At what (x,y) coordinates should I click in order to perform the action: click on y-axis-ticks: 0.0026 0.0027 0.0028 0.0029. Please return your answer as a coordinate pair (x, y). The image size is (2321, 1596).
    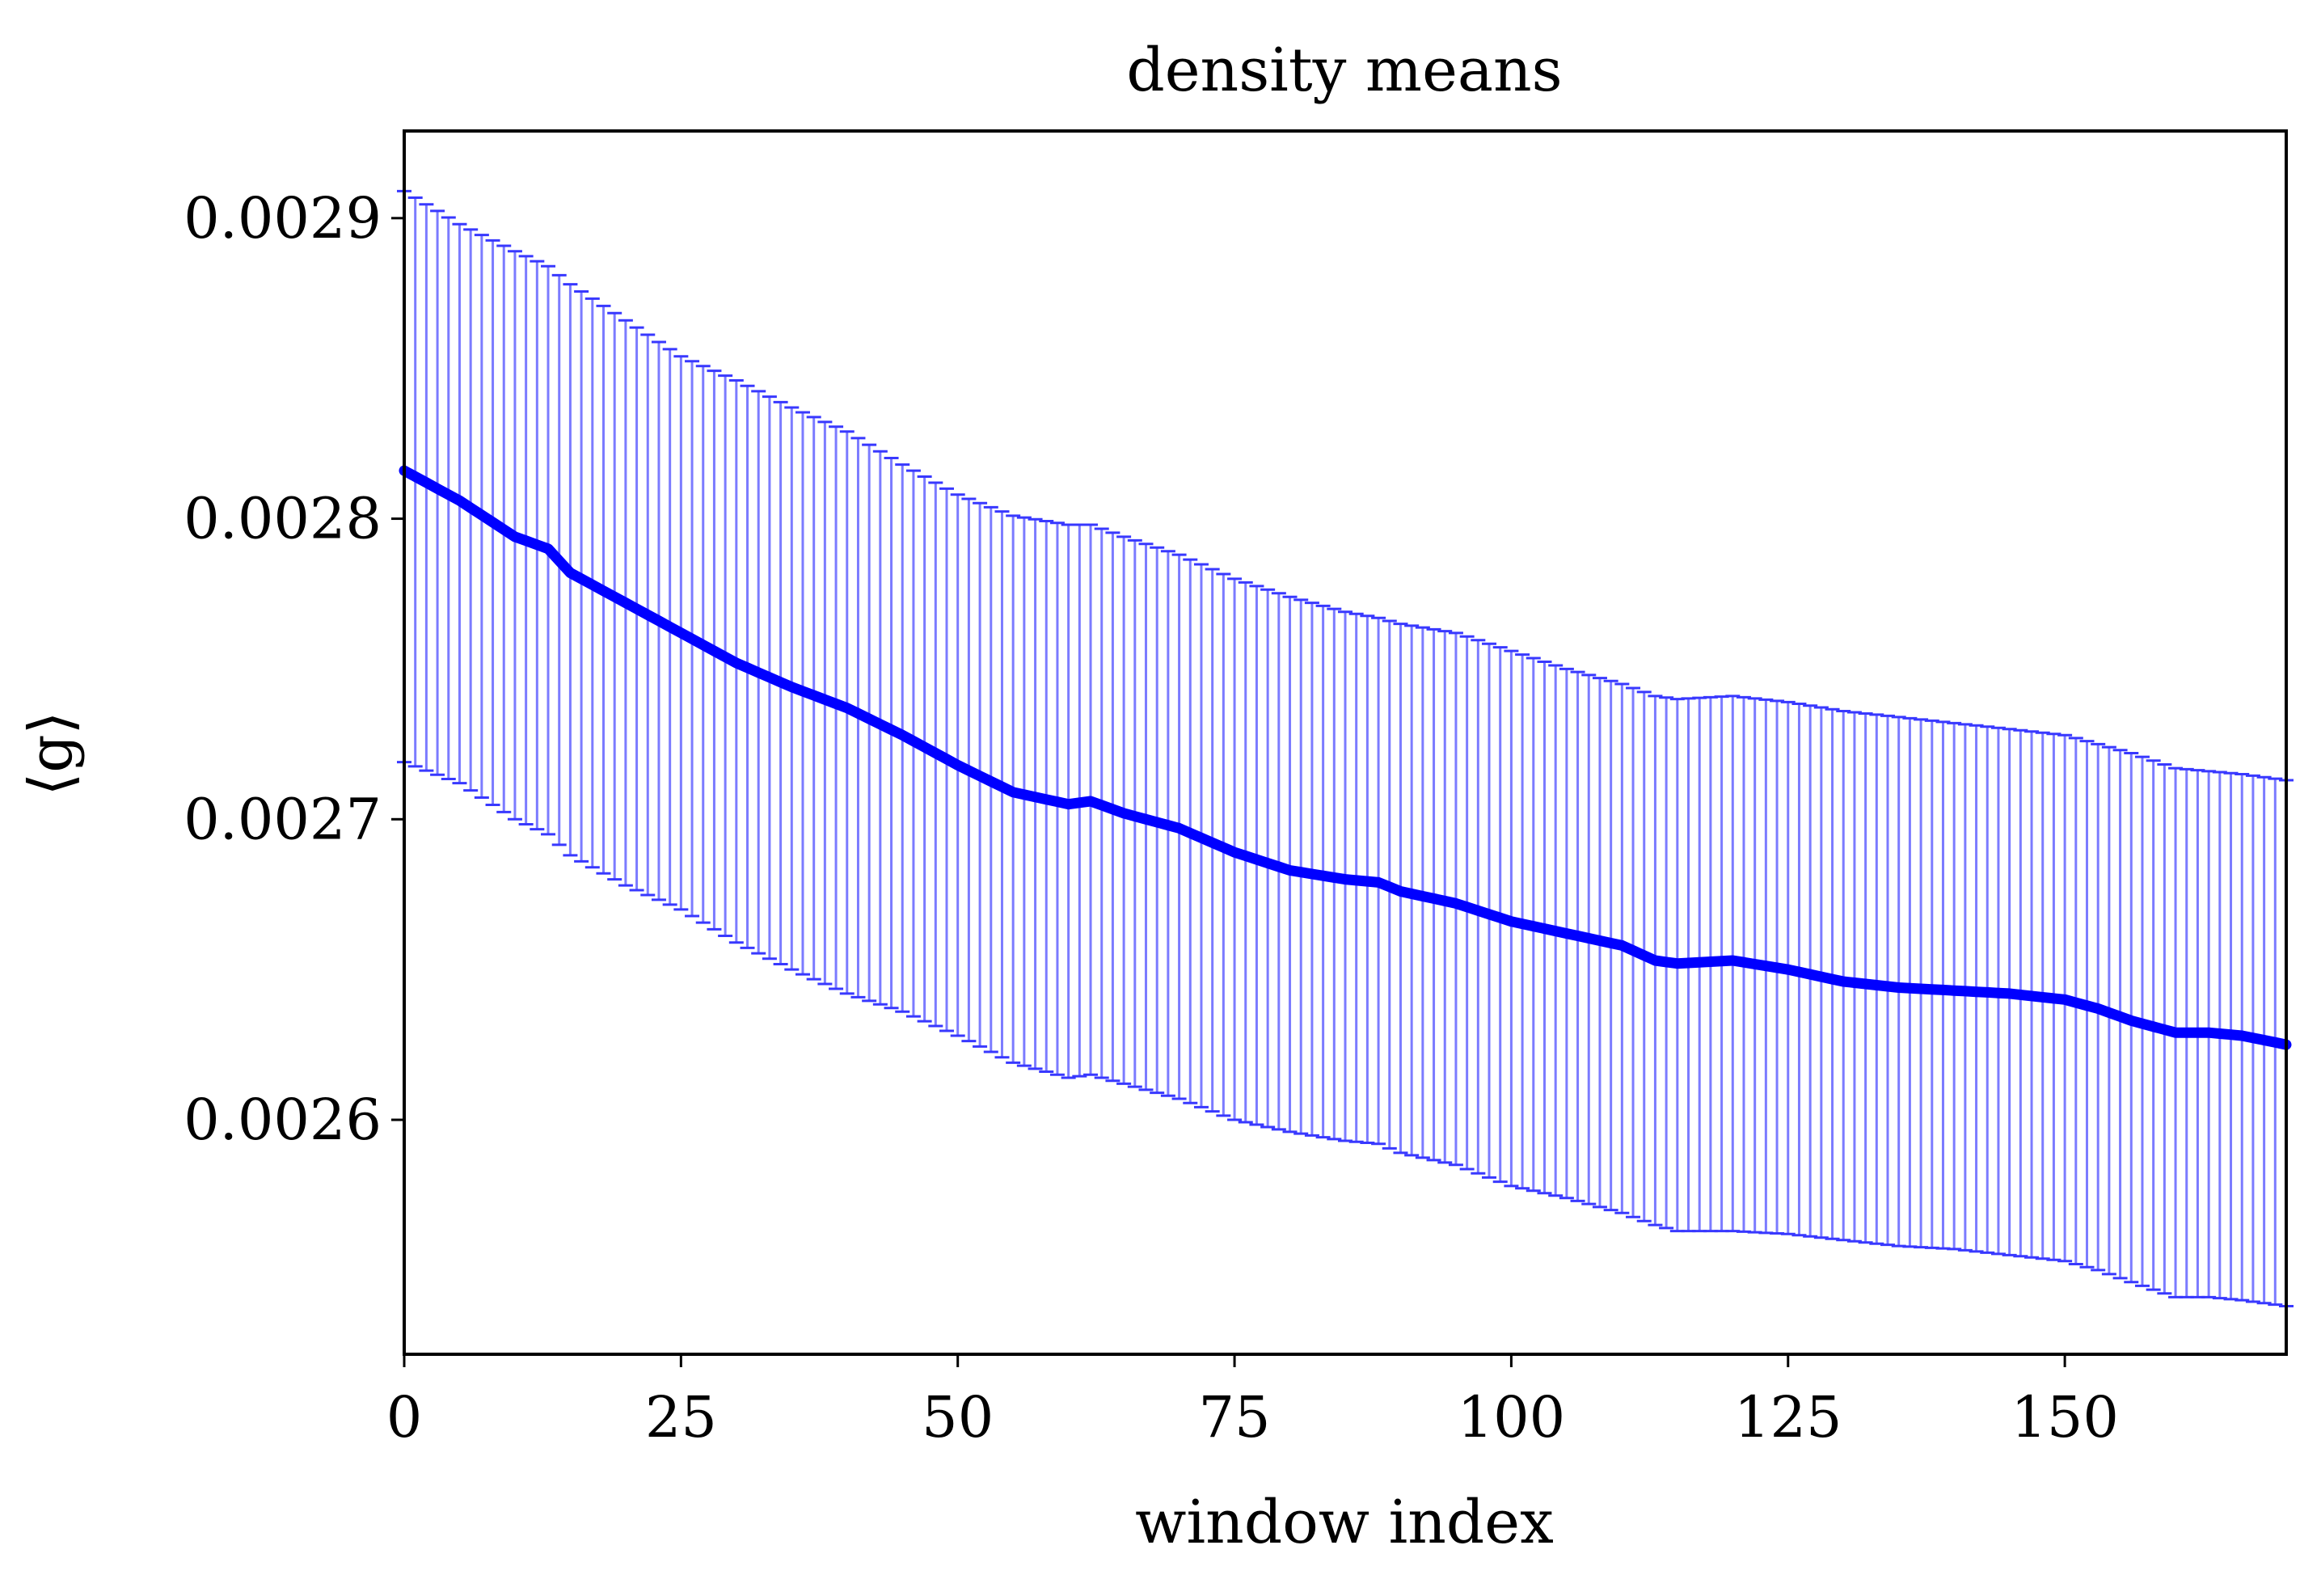
    Looking at the image, I should click on (294, 669).